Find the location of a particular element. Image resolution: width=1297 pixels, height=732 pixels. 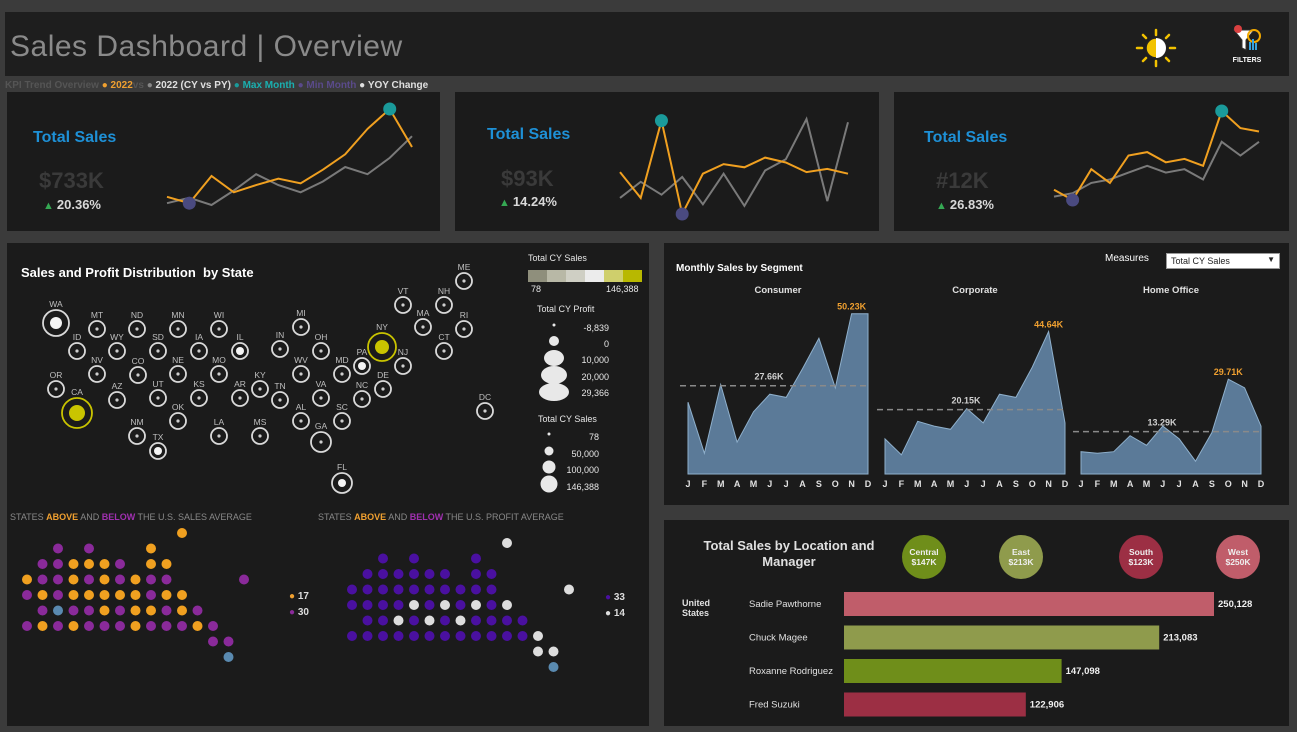

state-sd: SD is located at coordinates (158, 346).